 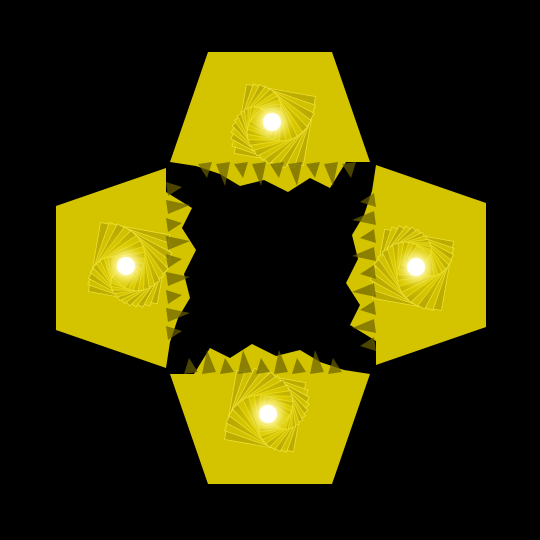 I want to click on tile-right, so click(x=416, y=265).